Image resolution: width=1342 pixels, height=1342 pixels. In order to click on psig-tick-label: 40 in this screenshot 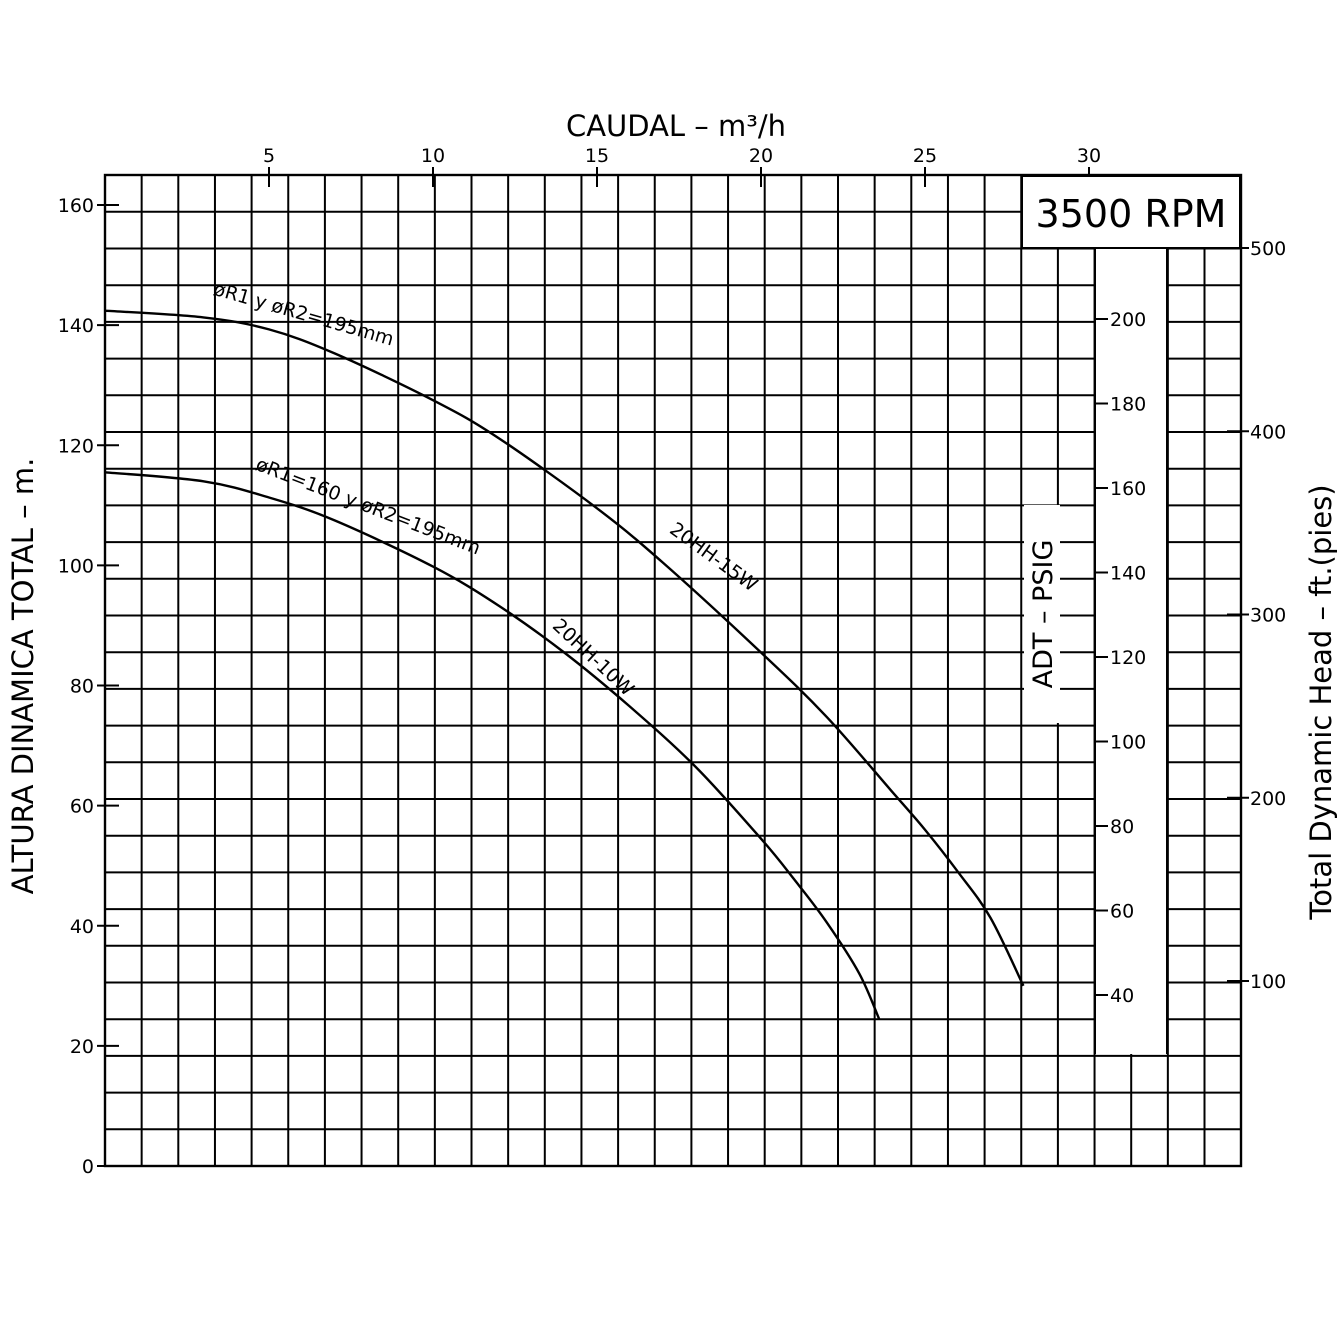, I will do `click(1122, 996)`.